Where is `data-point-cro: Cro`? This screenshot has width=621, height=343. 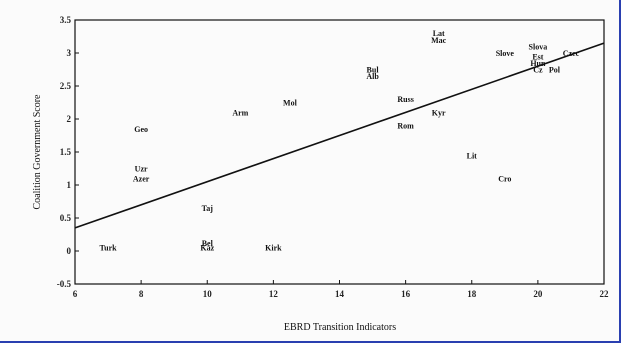 data-point-cro: Cro is located at coordinates (504, 178).